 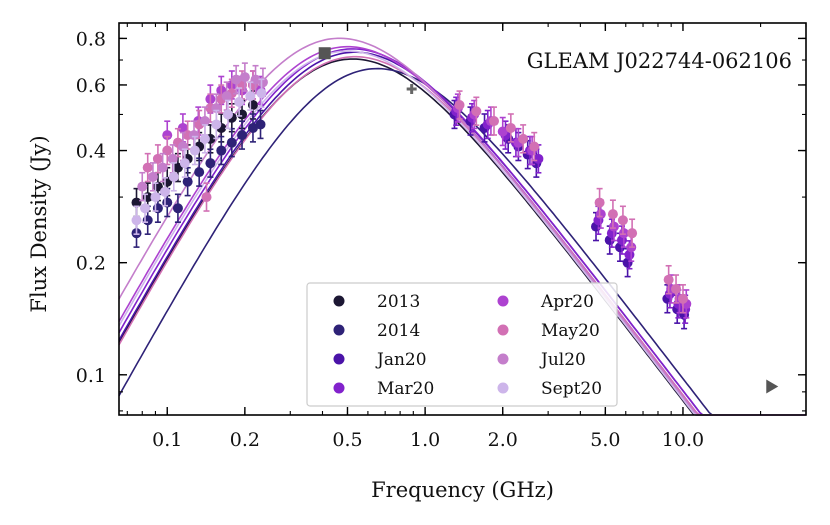 What do you see at coordinates (567, 302) in the screenshot?
I see `legend-label: Apr20` at bounding box center [567, 302].